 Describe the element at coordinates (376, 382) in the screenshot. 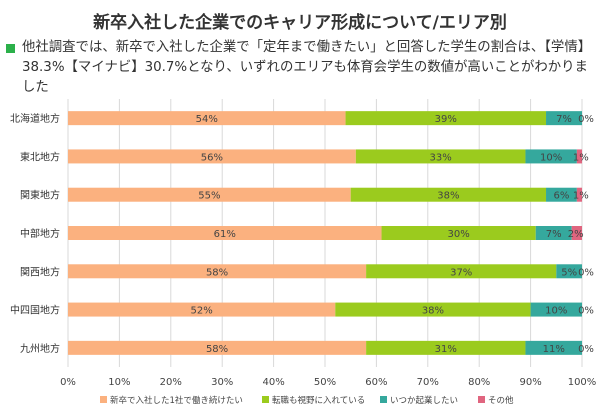

I see `x-tick-label: 60%` at that location.